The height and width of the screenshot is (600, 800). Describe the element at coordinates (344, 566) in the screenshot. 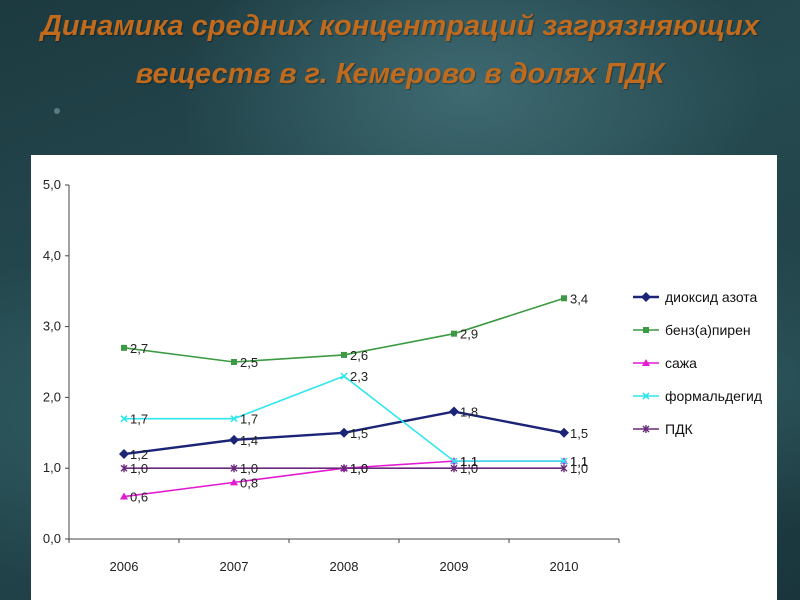

I see `x-tick-label: 2008` at that location.